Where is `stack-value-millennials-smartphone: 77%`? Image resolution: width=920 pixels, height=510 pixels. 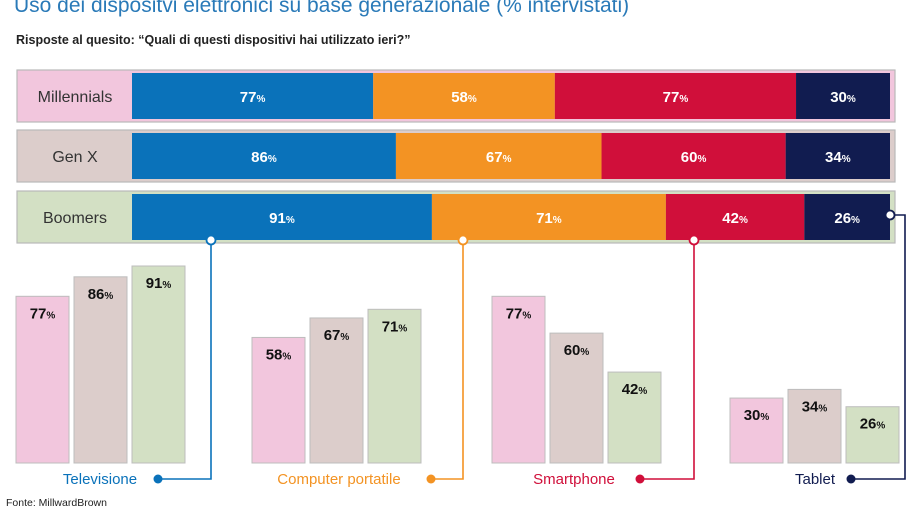 stack-value-millennials-smartphone: 77% is located at coordinates (676, 97).